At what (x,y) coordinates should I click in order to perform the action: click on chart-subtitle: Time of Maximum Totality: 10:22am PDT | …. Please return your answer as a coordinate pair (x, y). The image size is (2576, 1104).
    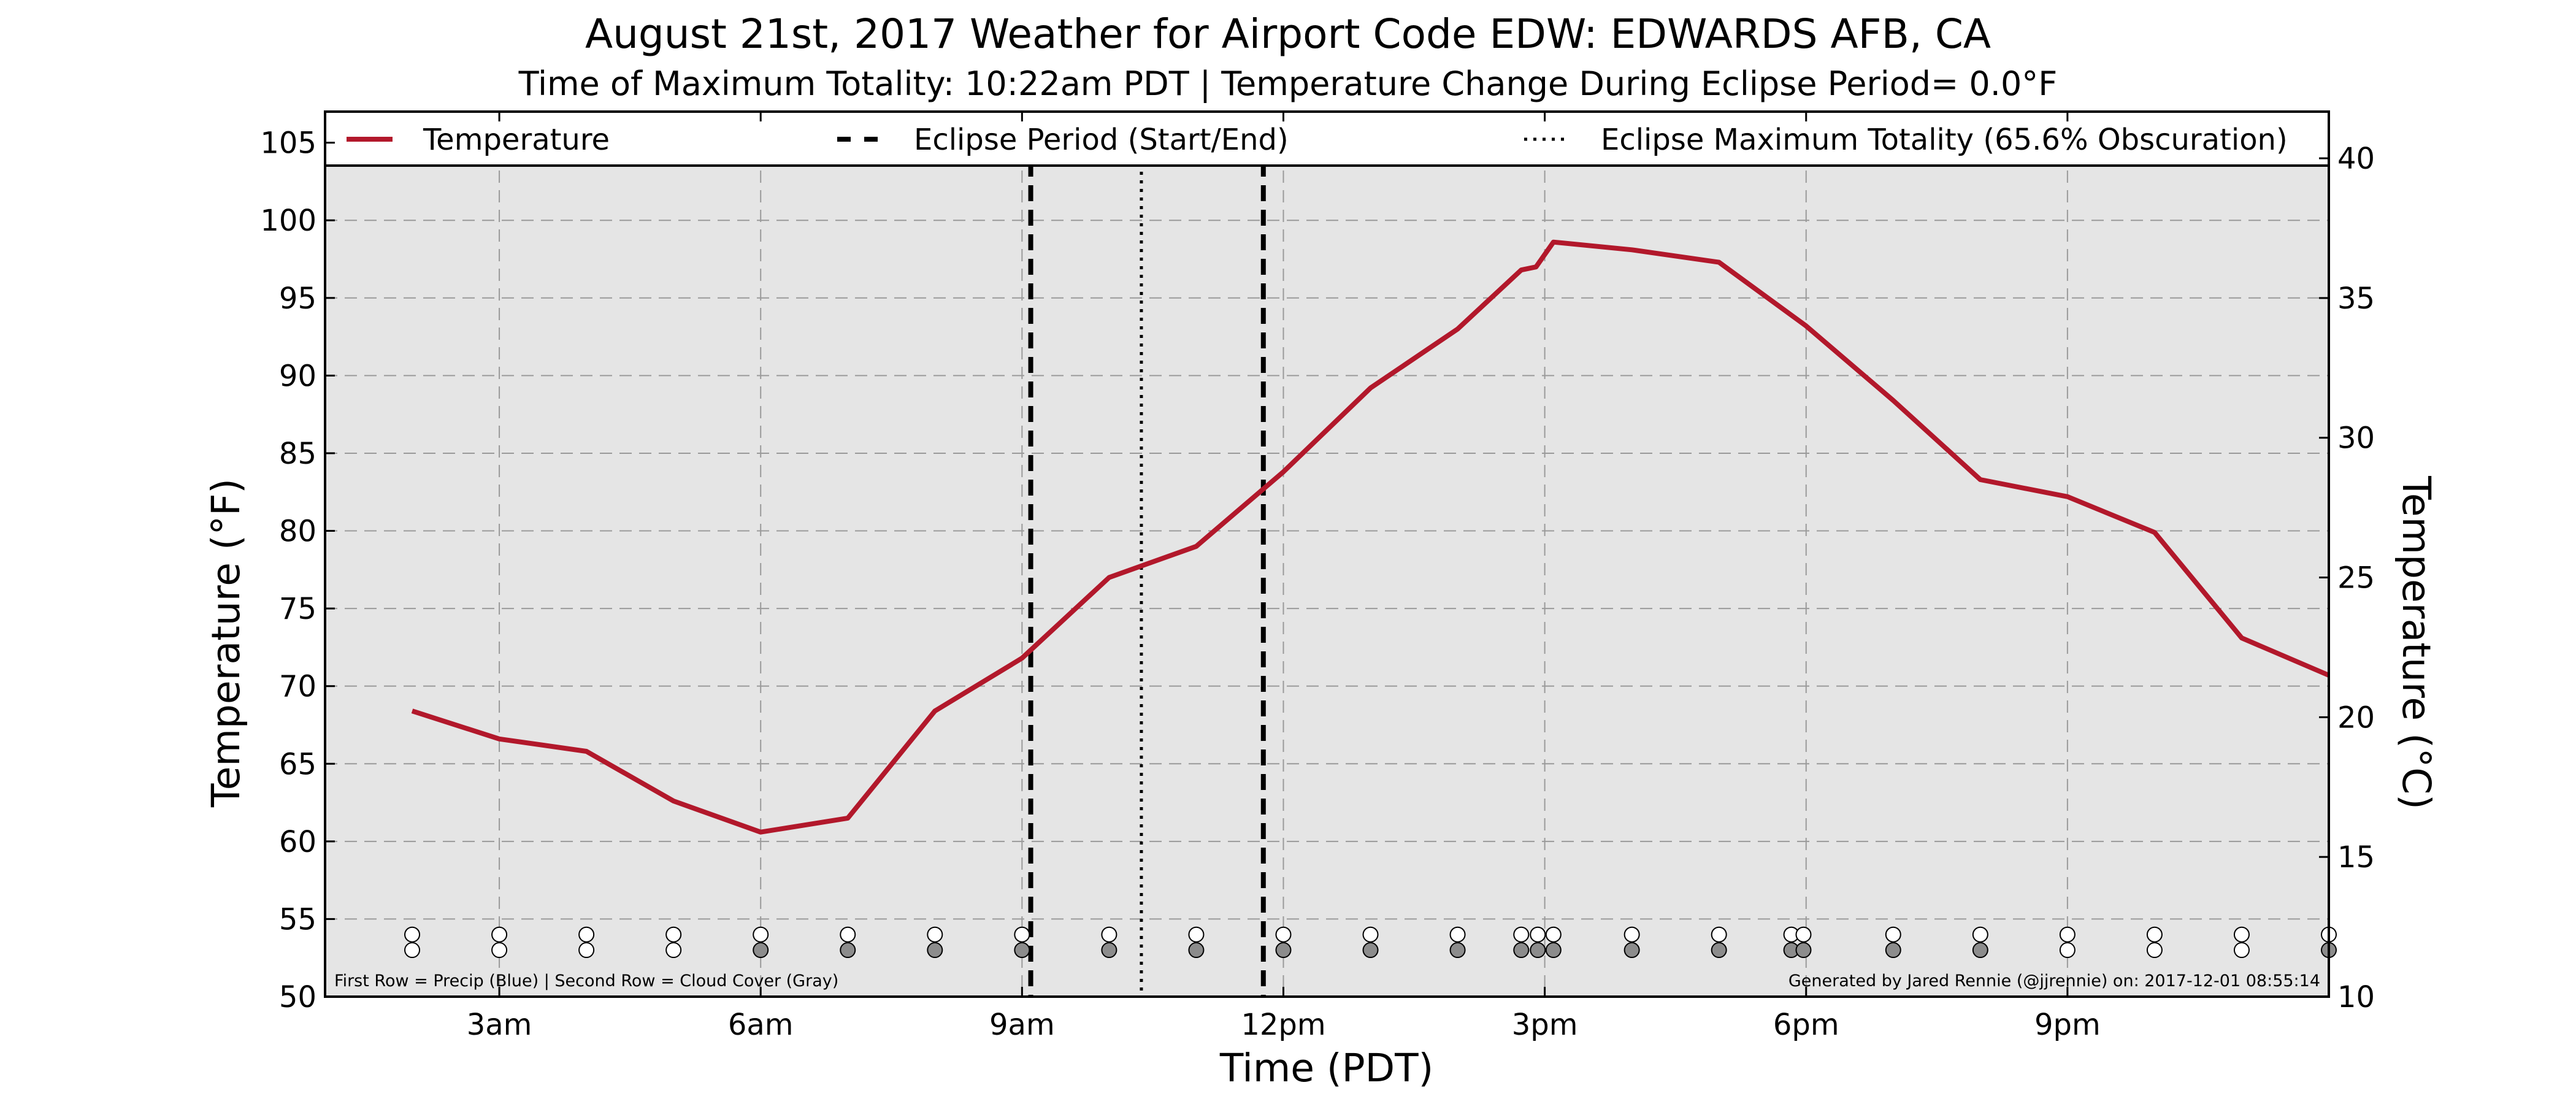
    Looking at the image, I should click on (1288, 83).